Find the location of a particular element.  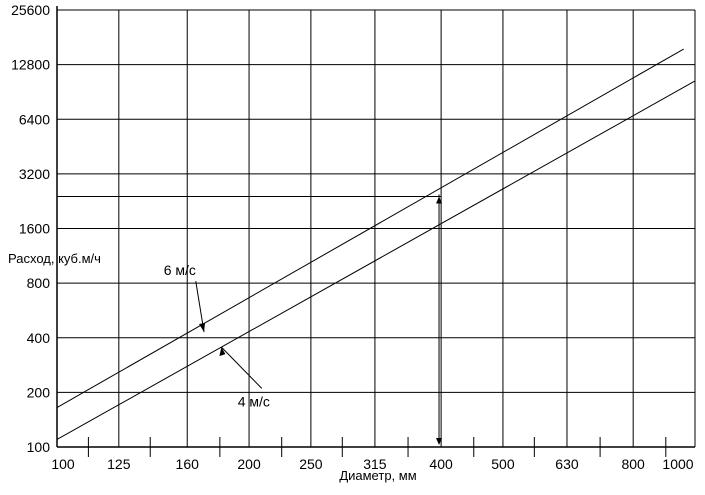

reading-arrowhead-top is located at coordinates (439, 200).